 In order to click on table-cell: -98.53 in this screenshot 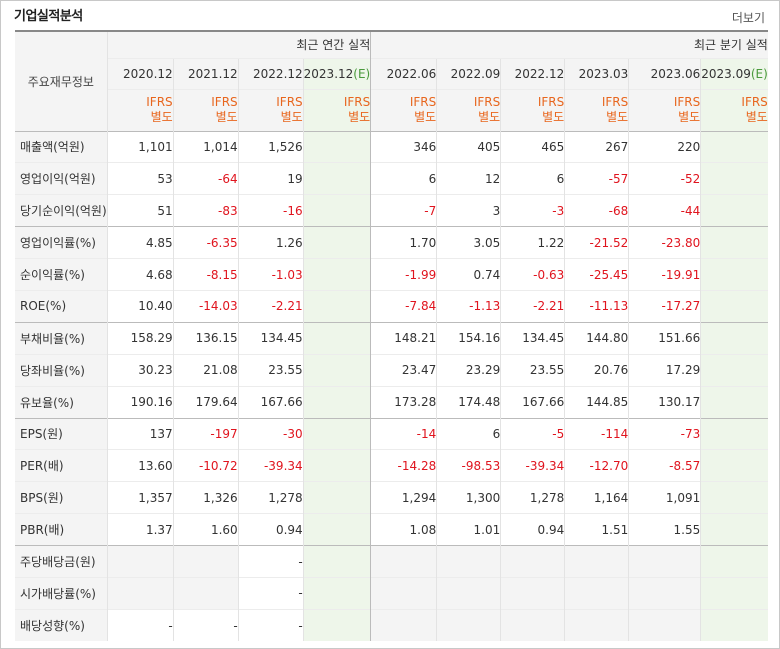, I will do `click(468, 465)`.